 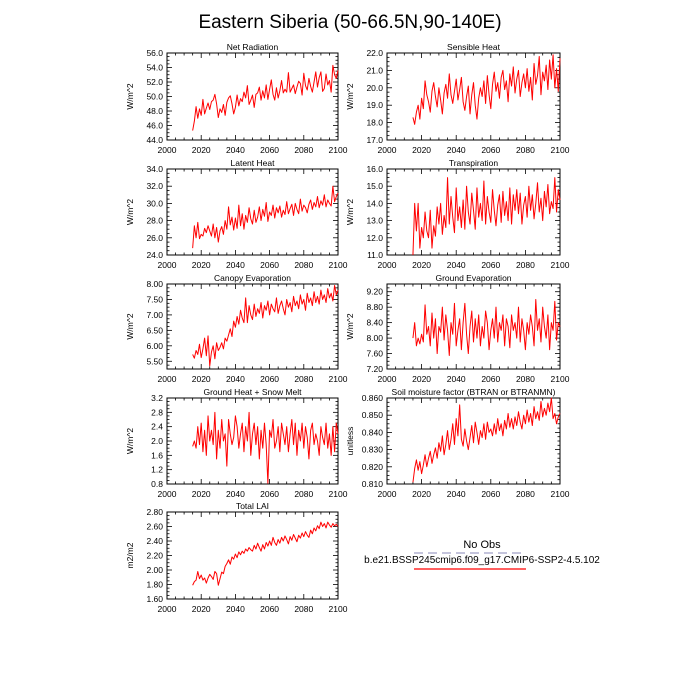 What do you see at coordinates (154, 186) in the screenshot?
I see `y-tick-label: 32.0` at bounding box center [154, 186].